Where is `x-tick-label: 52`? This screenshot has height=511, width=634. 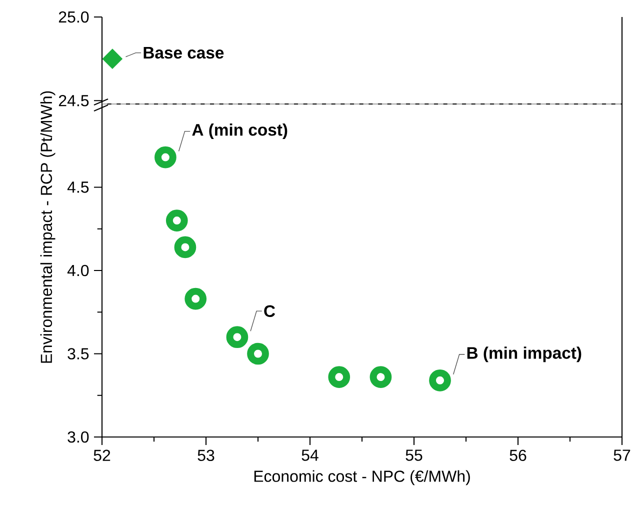
x-tick-label: 52 is located at coordinates (102, 456).